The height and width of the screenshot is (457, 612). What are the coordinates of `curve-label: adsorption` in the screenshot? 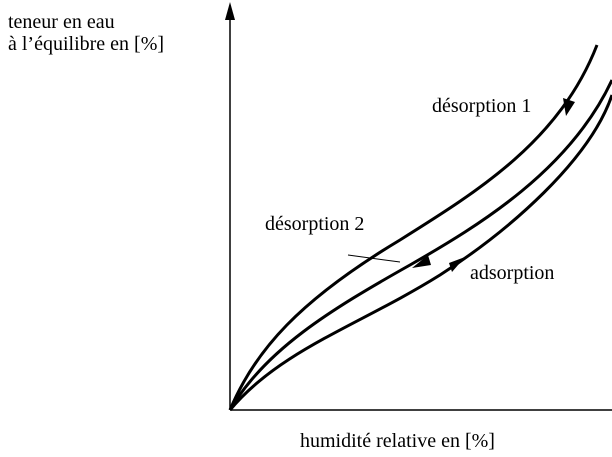 It's located at (512, 273).